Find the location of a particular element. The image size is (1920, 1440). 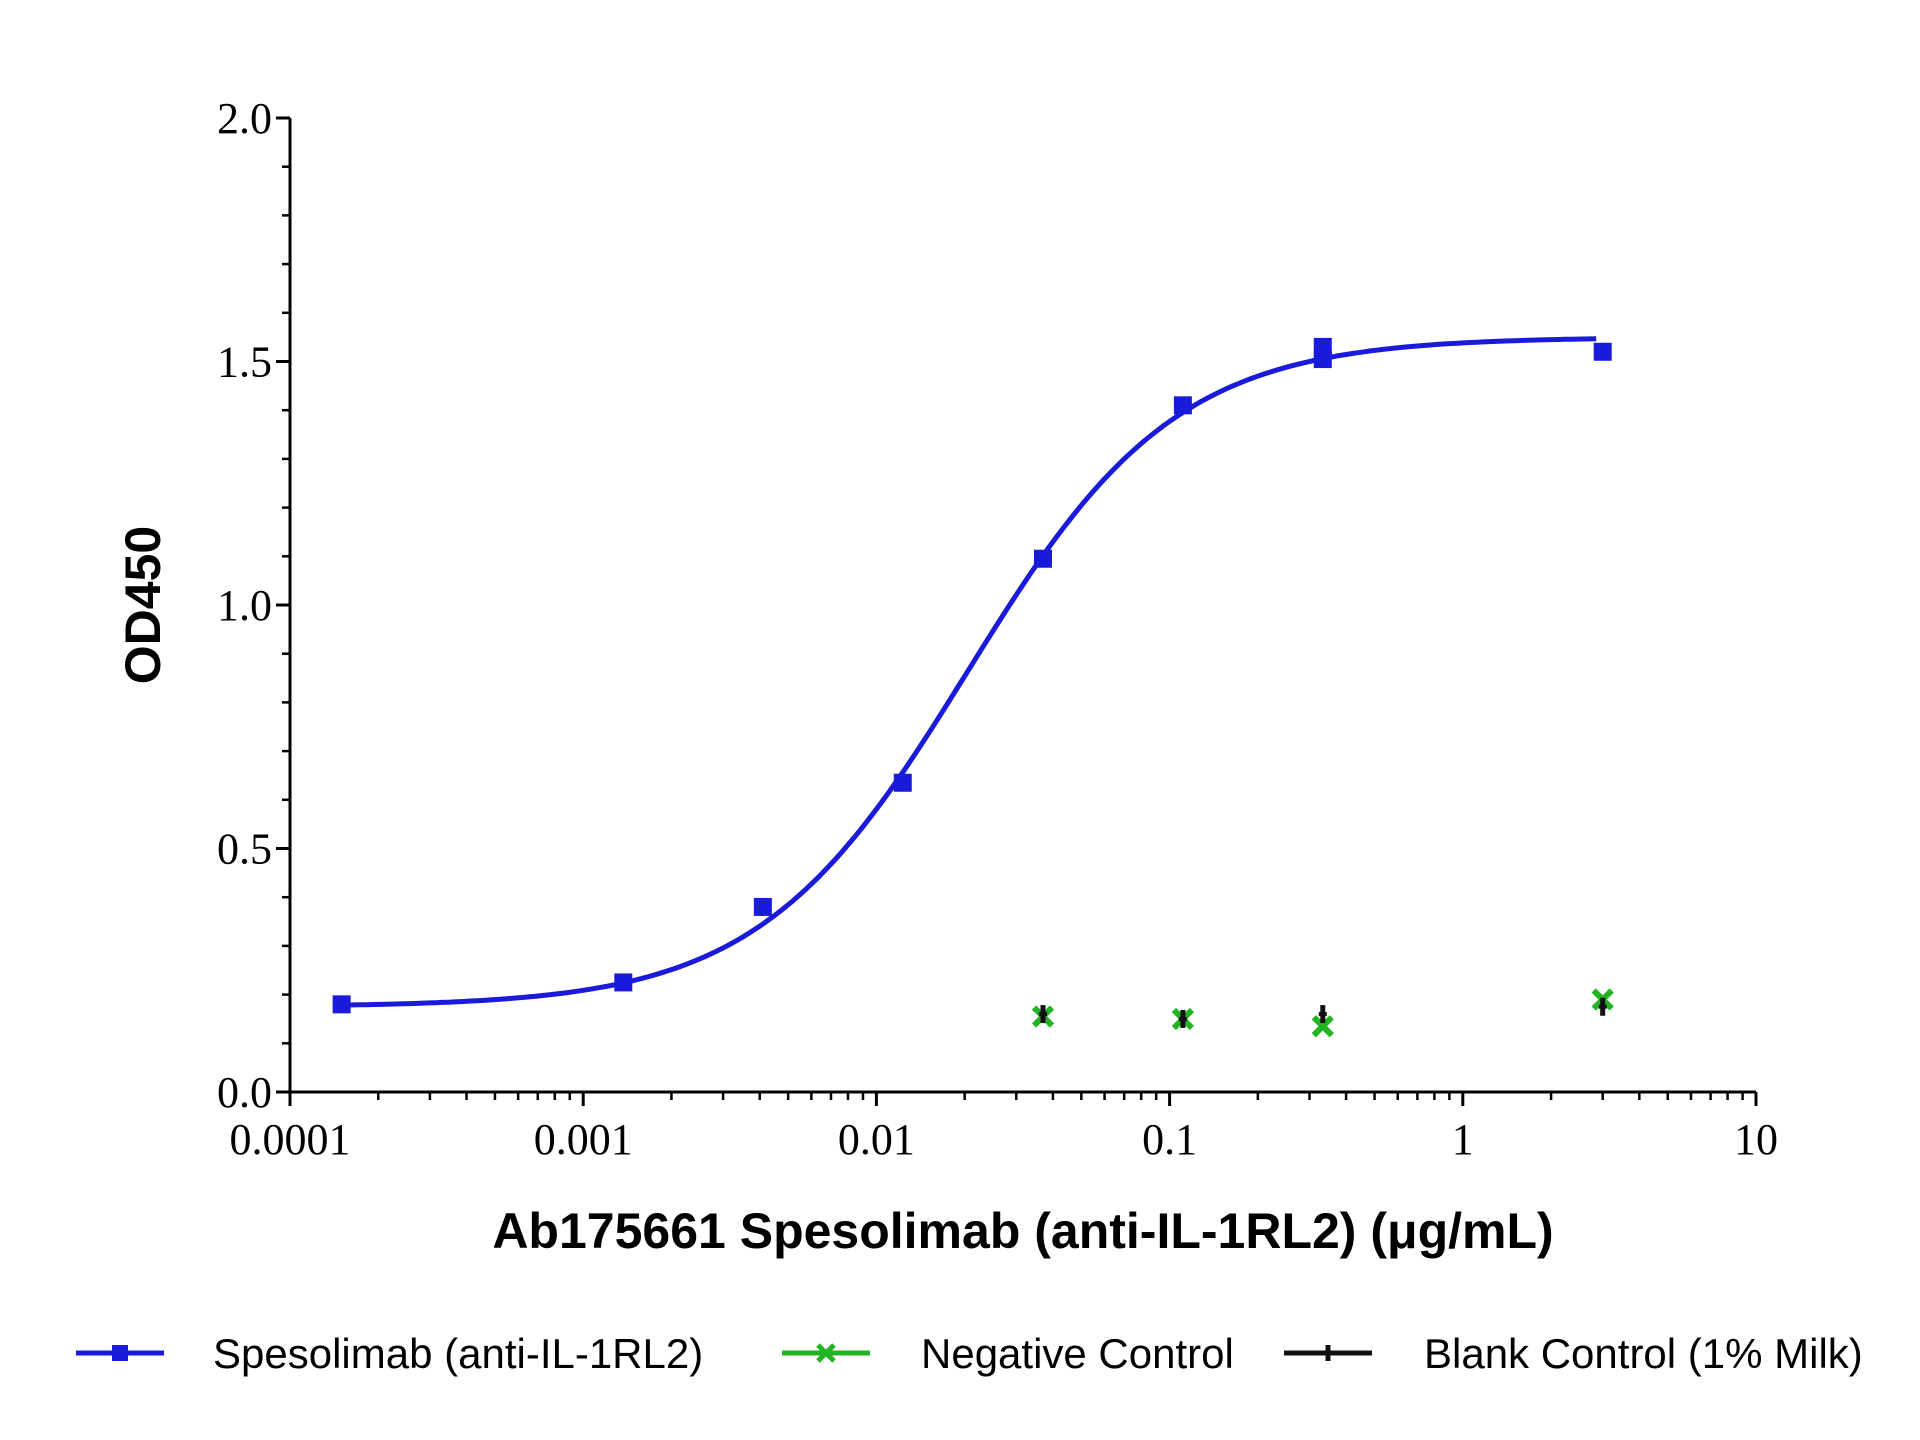

data-point-x-stroke is located at coordinates (1322, 1026).